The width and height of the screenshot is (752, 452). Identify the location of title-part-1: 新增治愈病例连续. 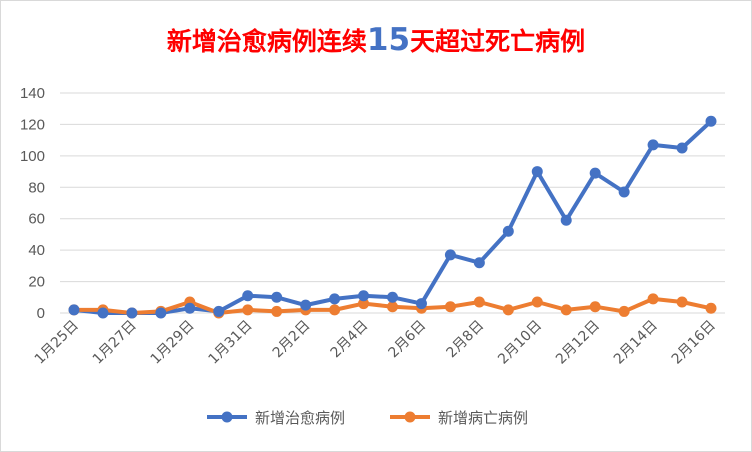
(266, 41).